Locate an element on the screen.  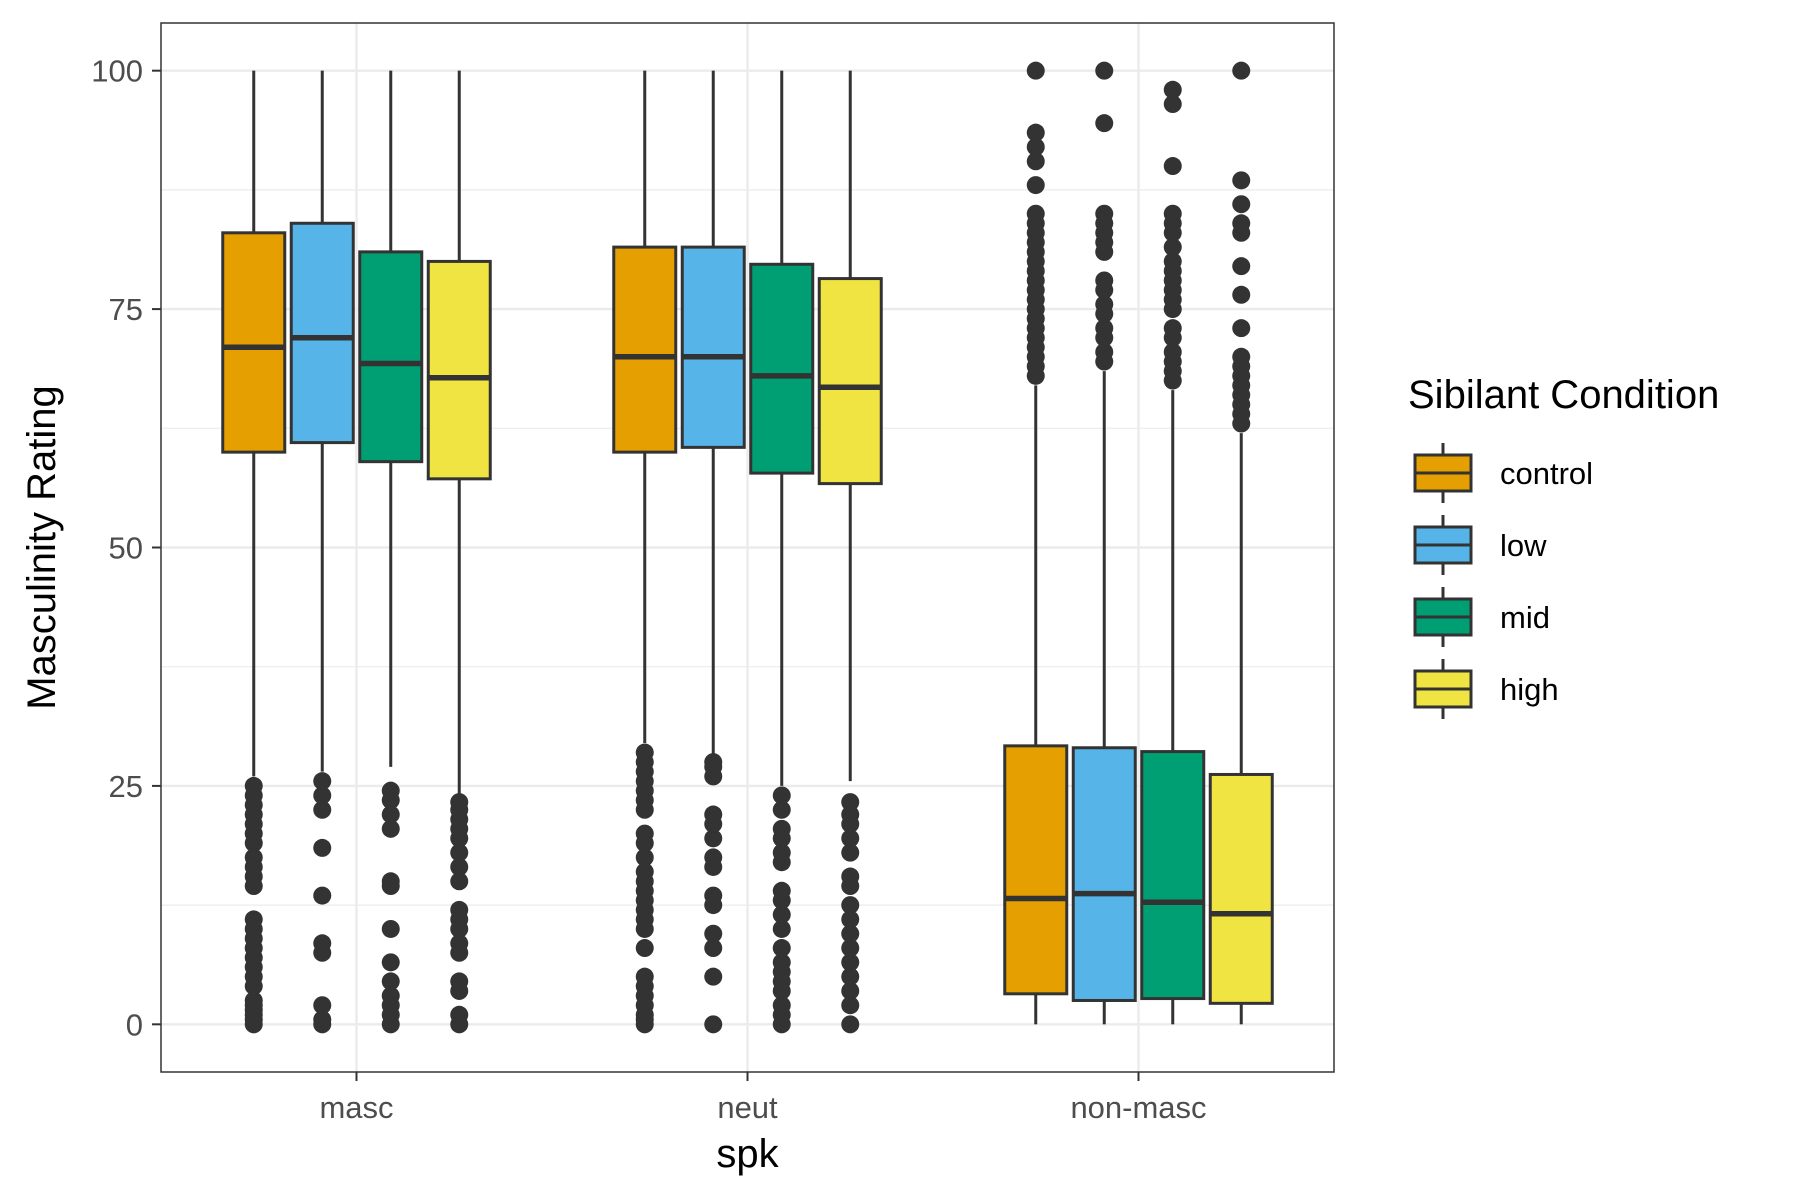
box-control-non-masc is located at coordinates (1036, 543).